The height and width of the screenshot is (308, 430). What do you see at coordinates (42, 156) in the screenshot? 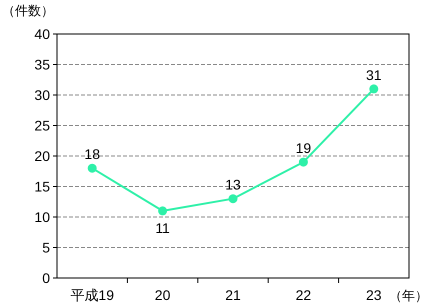
I see `y-tick-label: 20` at bounding box center [42, 156].